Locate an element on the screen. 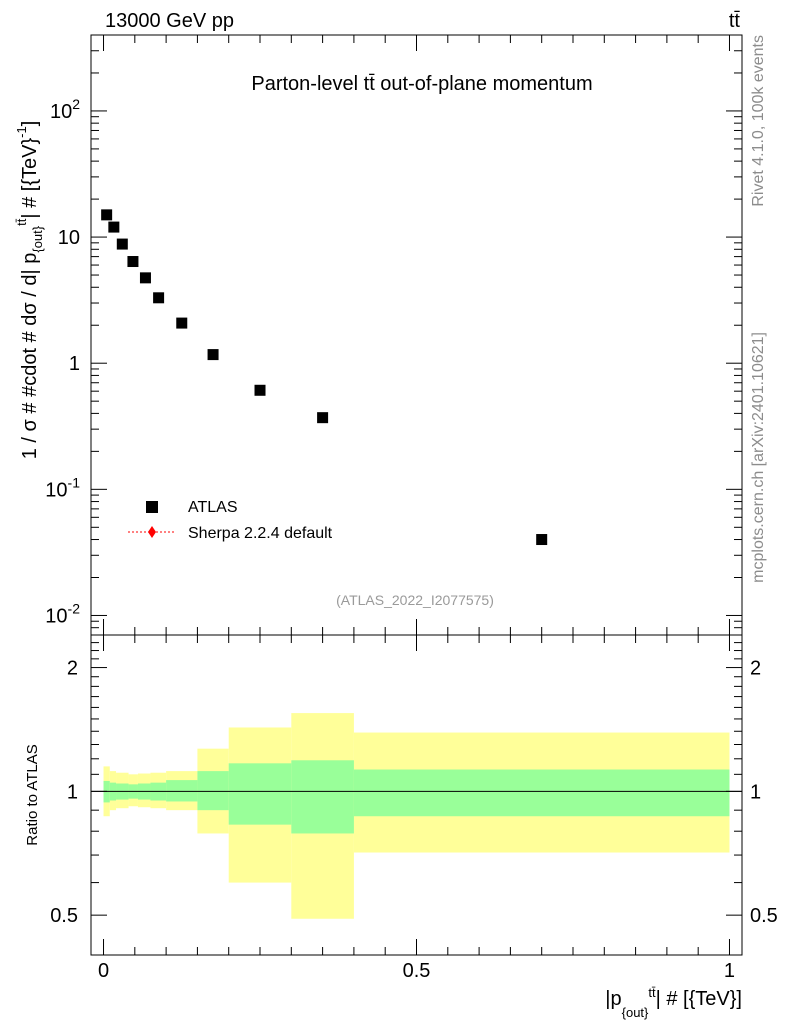 Image resolution: width=786 pixels, height=1024 pixels. stat-uncertainty-band is located at coordinates (416, 797).